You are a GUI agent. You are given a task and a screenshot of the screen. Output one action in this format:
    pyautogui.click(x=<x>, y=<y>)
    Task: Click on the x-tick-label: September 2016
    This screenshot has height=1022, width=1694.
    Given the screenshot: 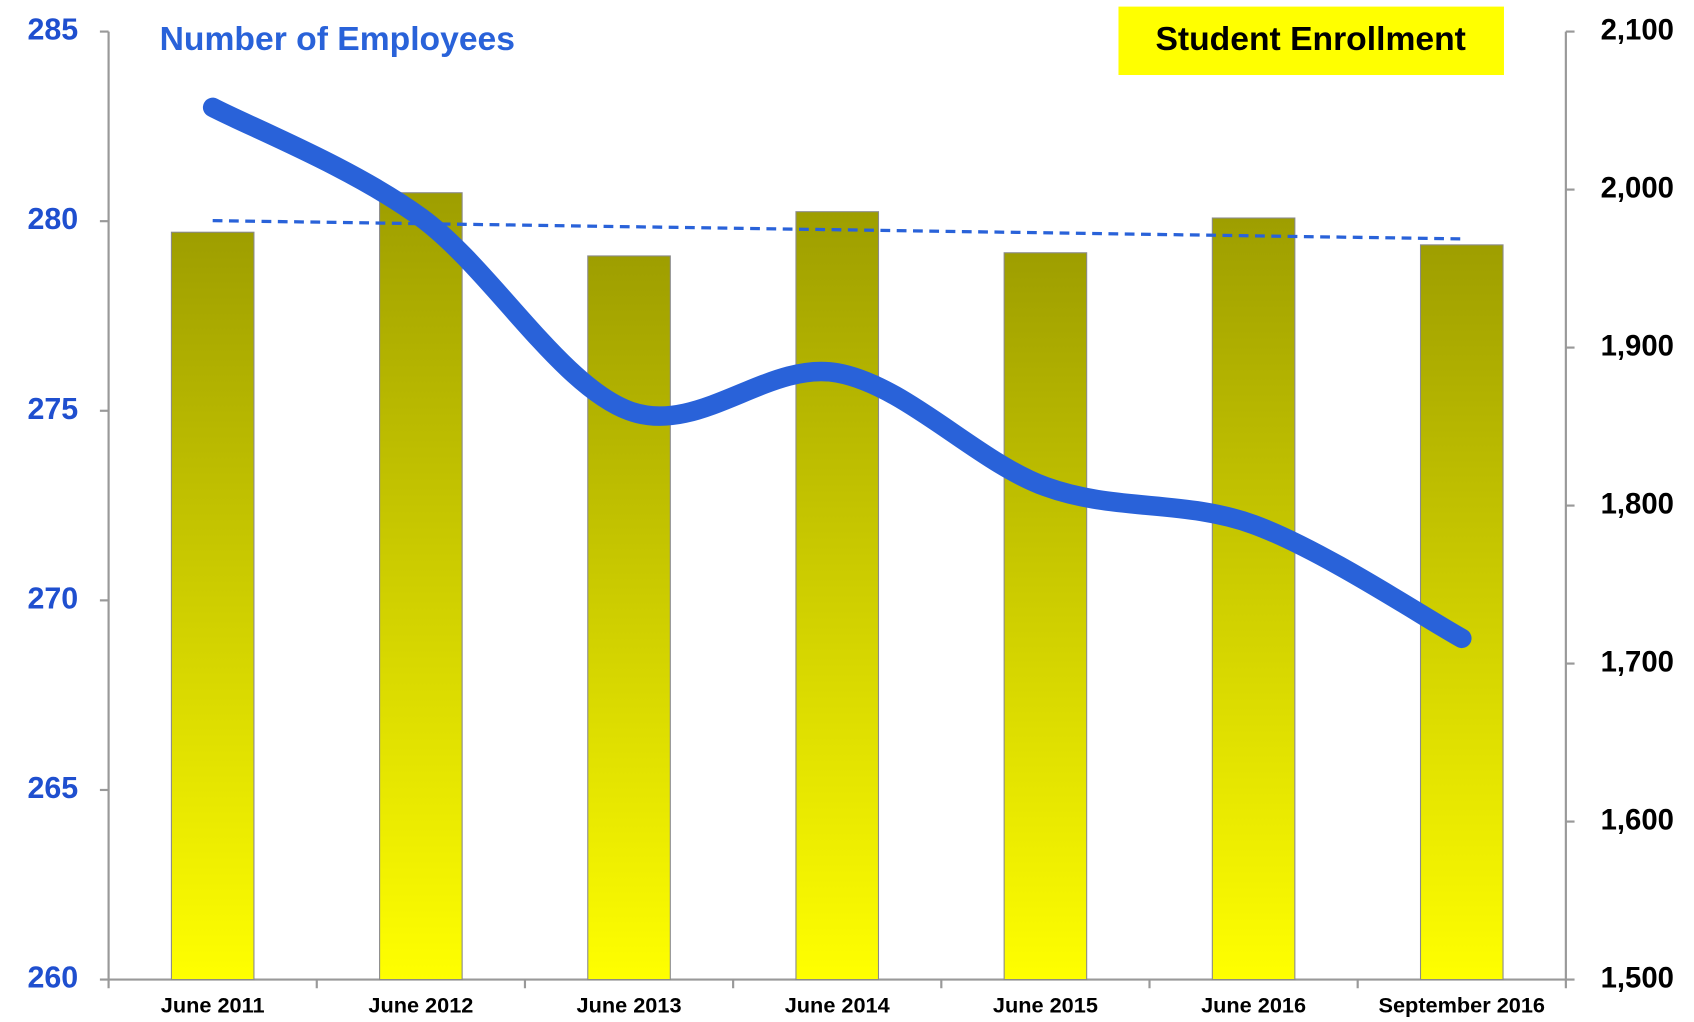 What is the action you would take?
    pyautogui.click(x=1462, y=1004)
    